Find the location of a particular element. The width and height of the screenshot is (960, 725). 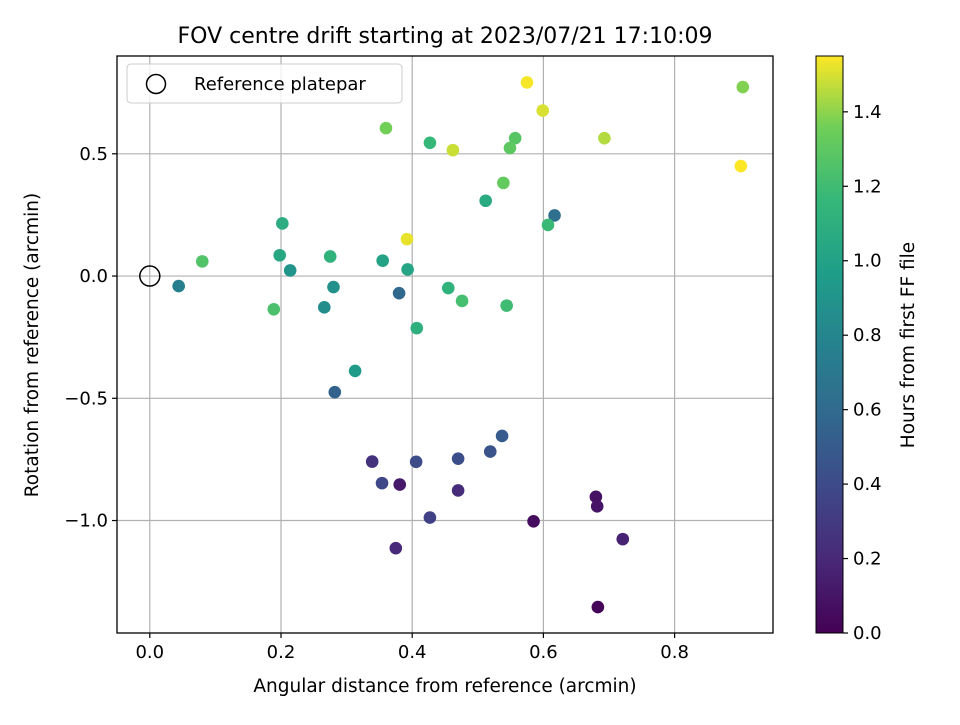

x-axis-ticks: 0.0 0.2 0.4 0.6 0.8 is located at coordinates (412, 648).